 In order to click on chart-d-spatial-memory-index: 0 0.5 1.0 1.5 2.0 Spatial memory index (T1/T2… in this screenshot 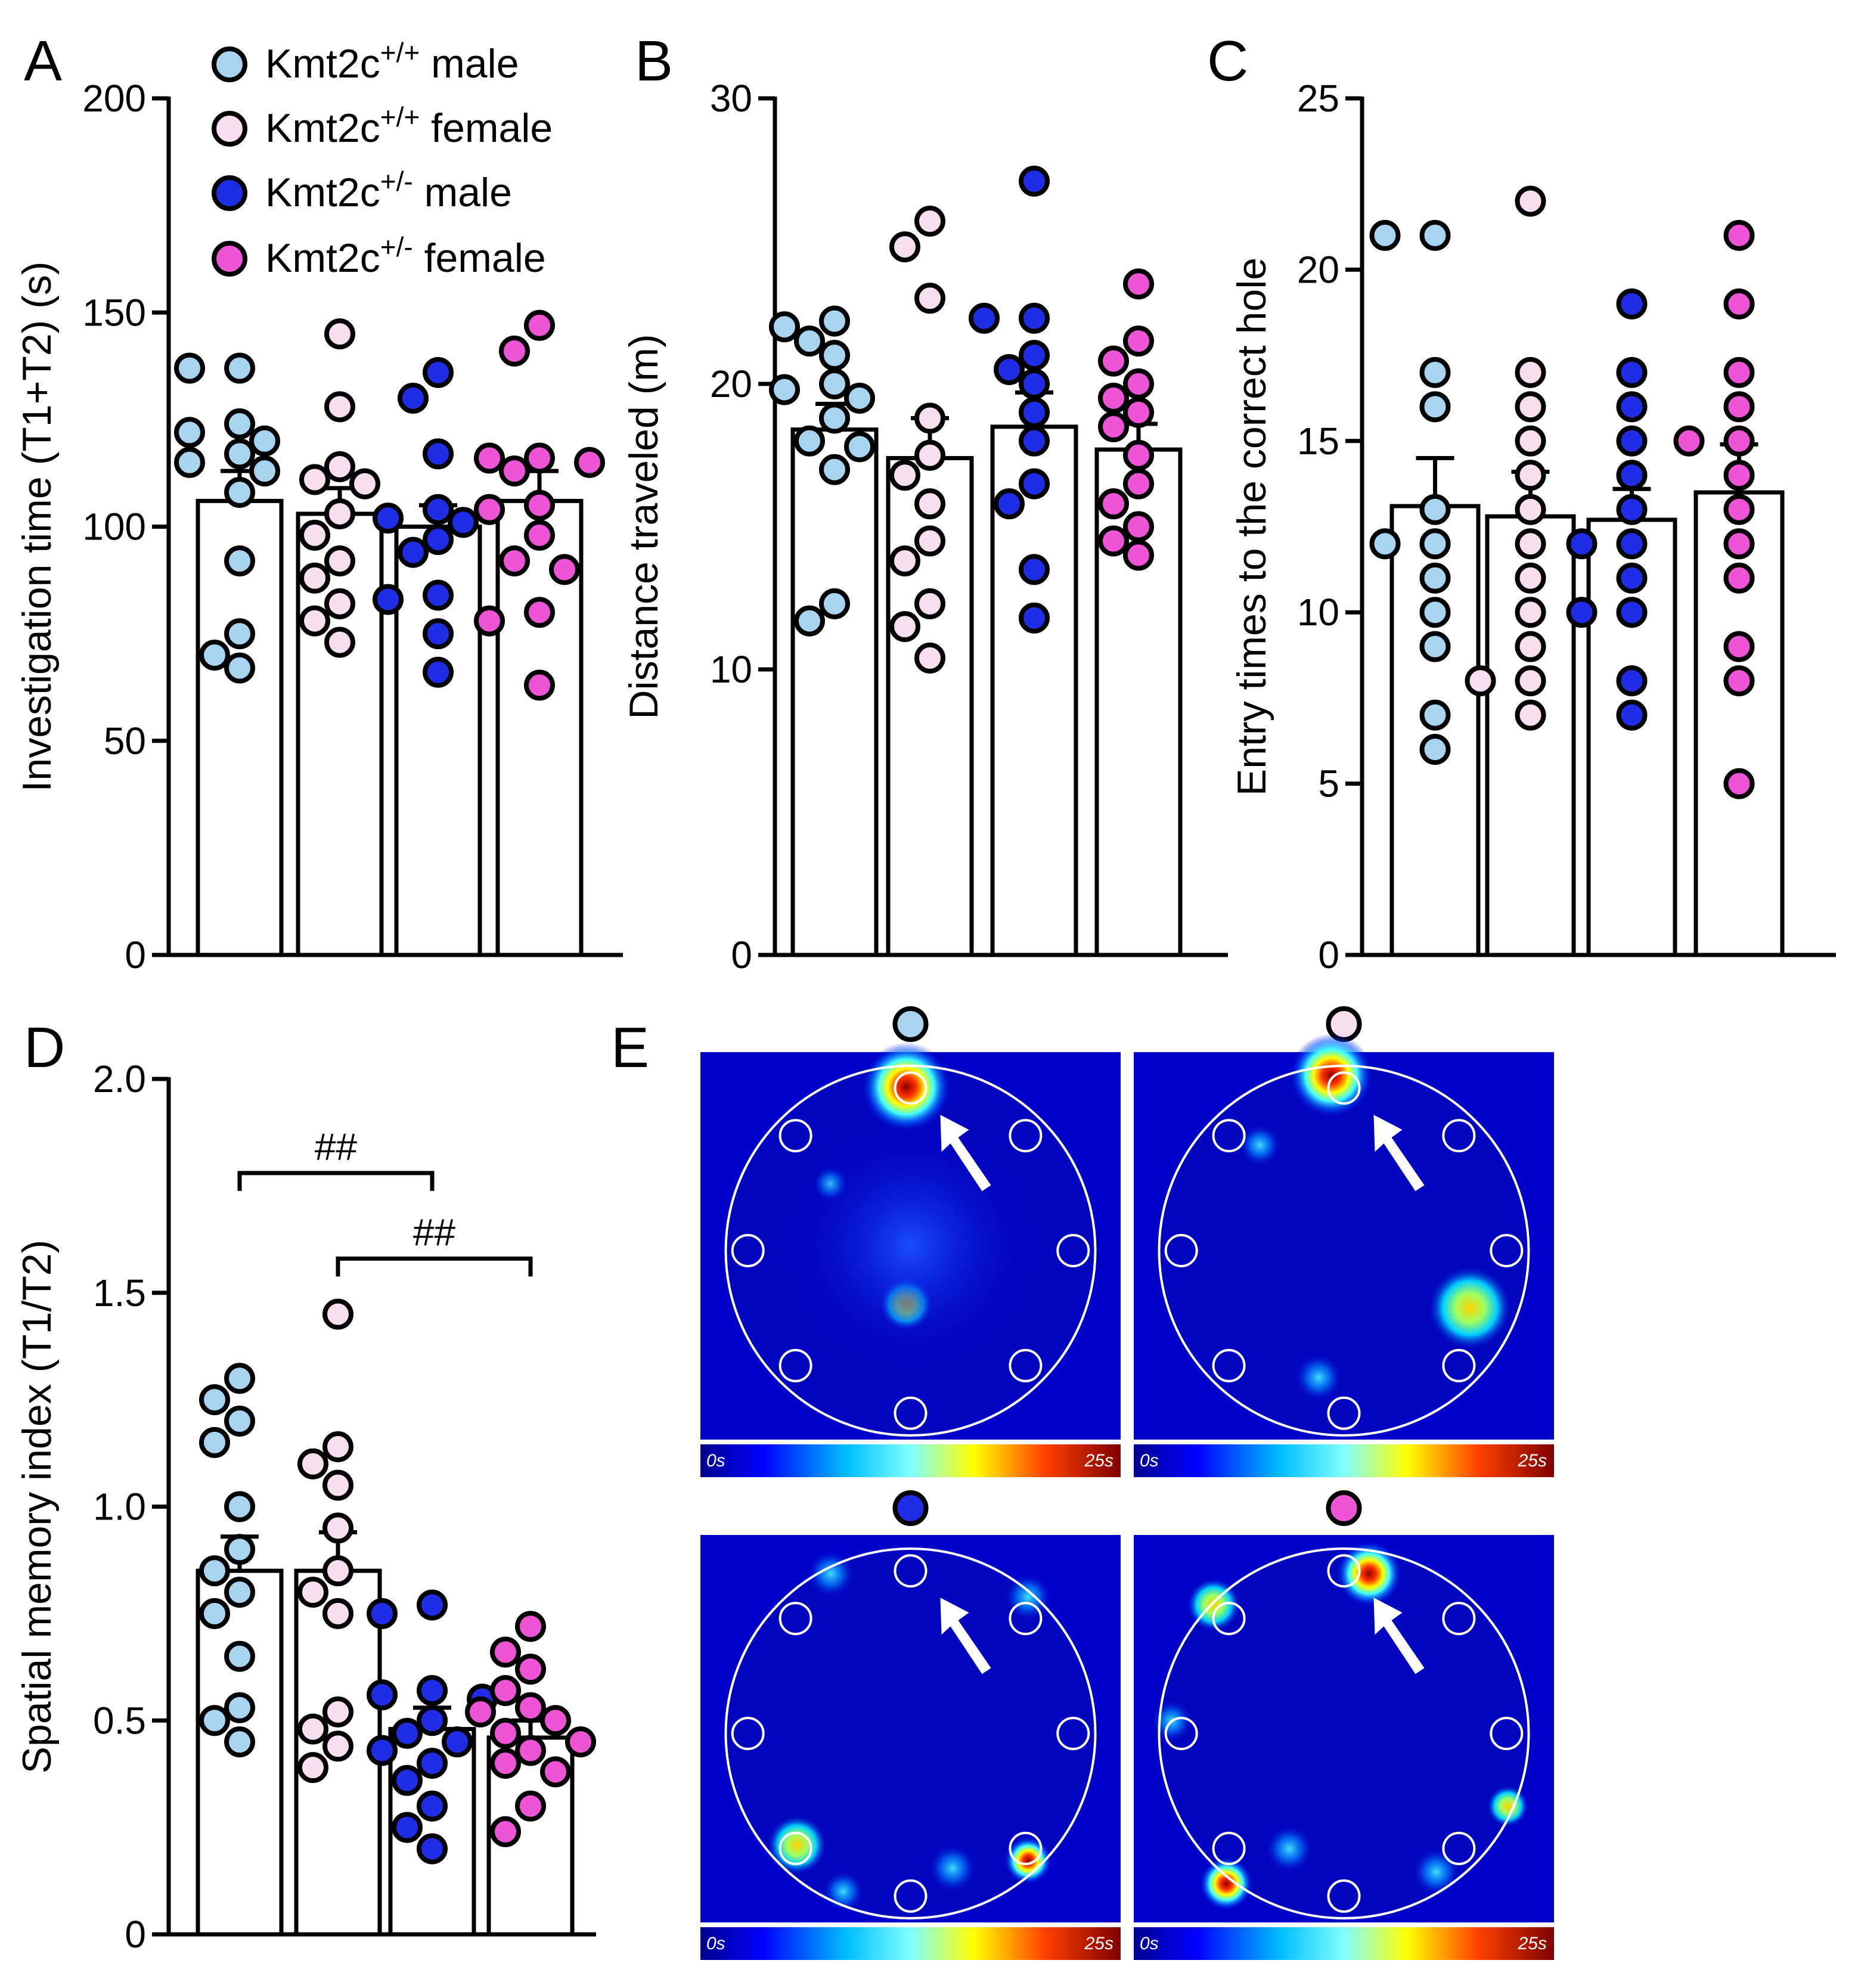, I will do `click(305, 1506)`.